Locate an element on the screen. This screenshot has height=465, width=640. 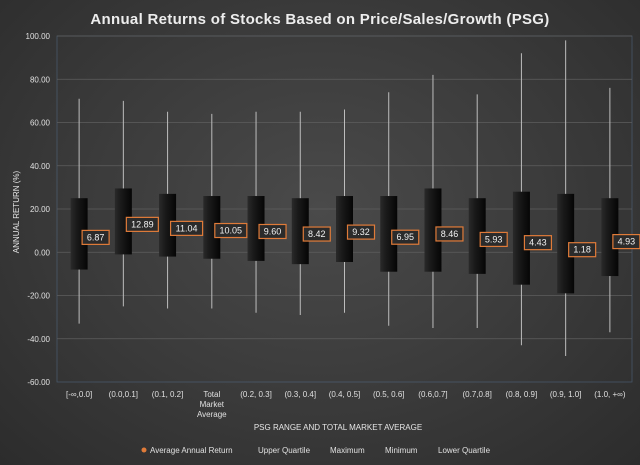
x-tick-label-line: (0.5, 0.6] is located at coordinates (389, 394).